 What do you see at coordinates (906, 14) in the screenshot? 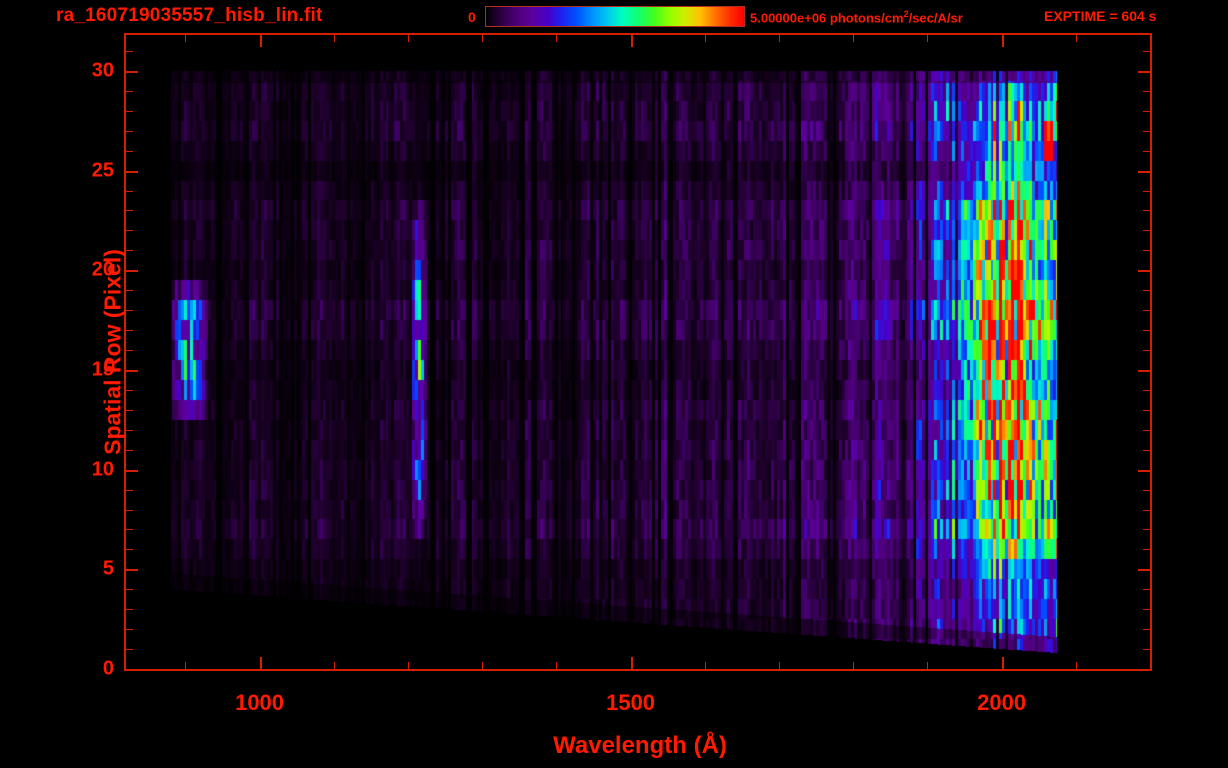
I see `colorbar-units-exponent: 2` at bounding box center [906, 14].